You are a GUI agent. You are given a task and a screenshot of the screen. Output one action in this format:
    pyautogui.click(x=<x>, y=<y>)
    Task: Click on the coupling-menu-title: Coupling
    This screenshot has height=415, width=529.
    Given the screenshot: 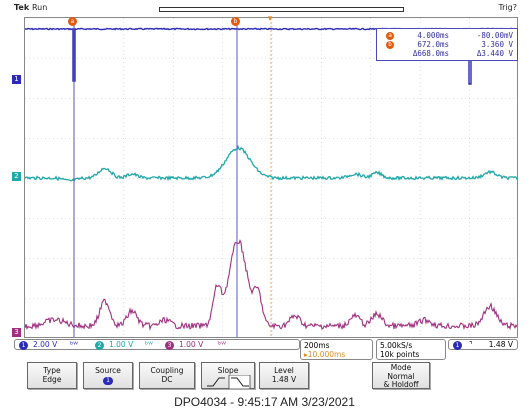 What is the action you would take?
    pyautogui.click(x=167, y=370)
    